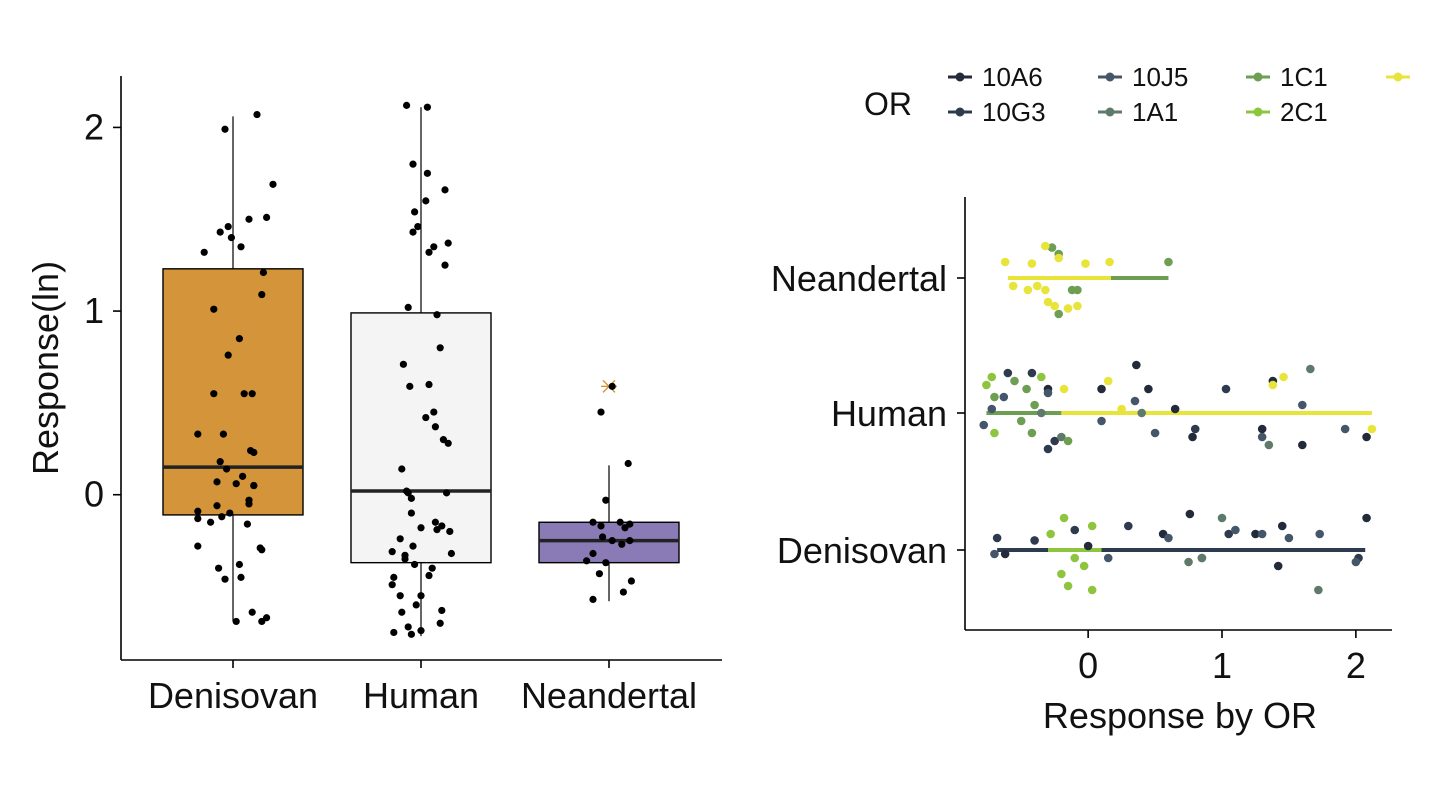 The height and width of the screenshot is (794, 1456). What do you see at coordinates (859, 278) in the screenshot?
I see `y-tick-label-right: Neandertal` at bounding box center [859, 278].